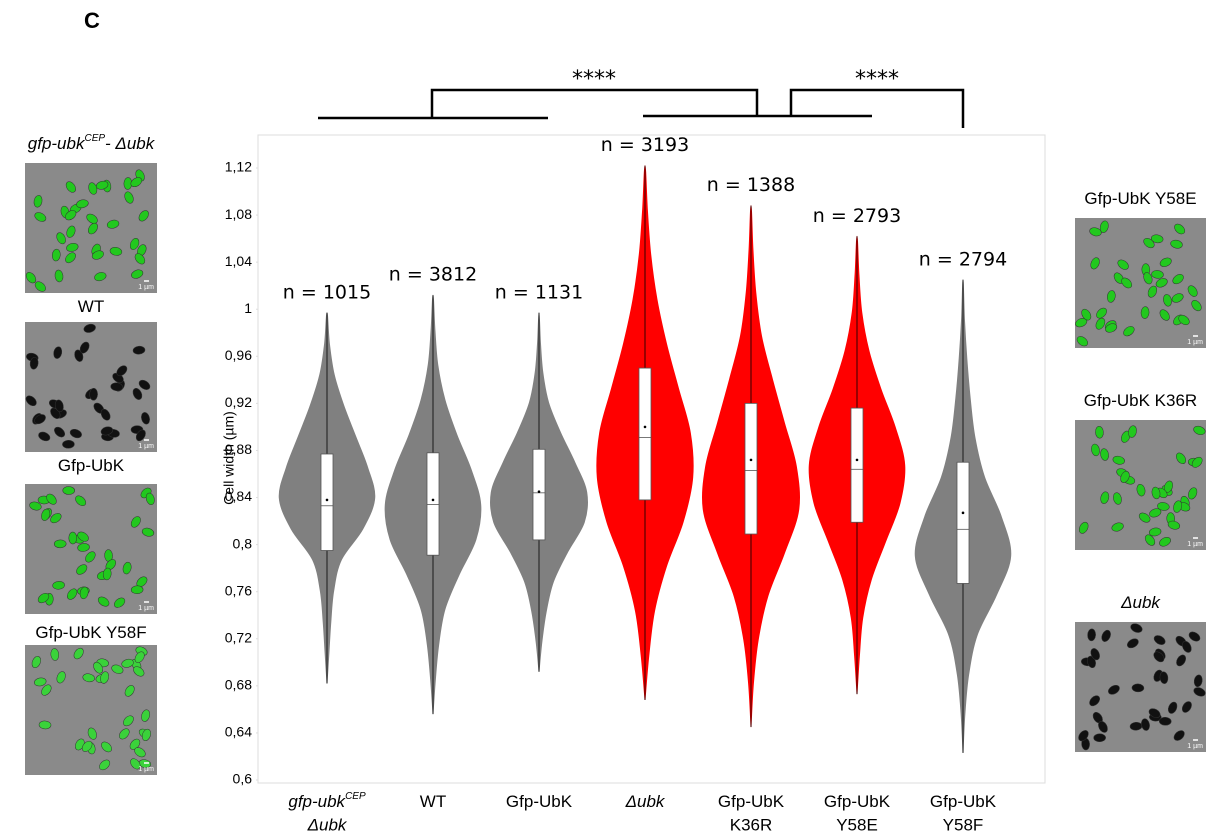 The image size is (1213, 836). What do you see at coordinates (238, 214) in the screenshot?
I see `y-tick-label: 1,08` at bounding box center [238, 214].